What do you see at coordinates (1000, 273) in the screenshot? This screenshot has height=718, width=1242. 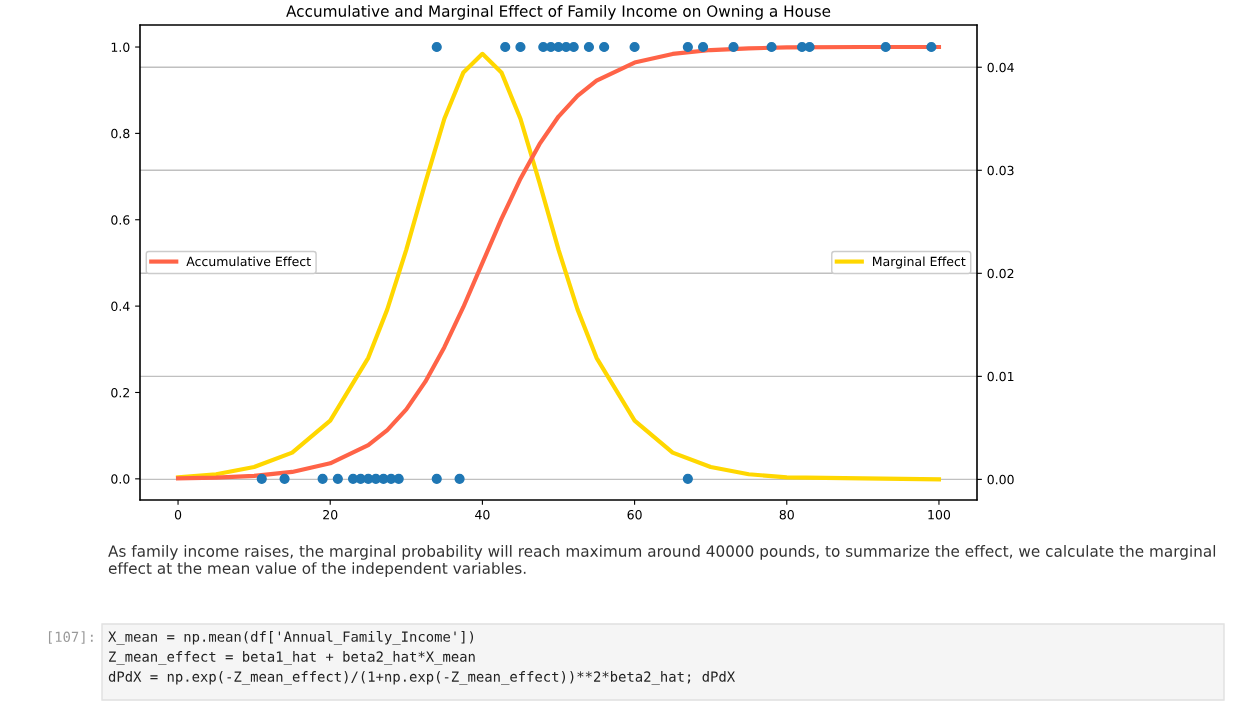 I see `y2-tick-label: 0.02` at bounding box center [1000, 273].